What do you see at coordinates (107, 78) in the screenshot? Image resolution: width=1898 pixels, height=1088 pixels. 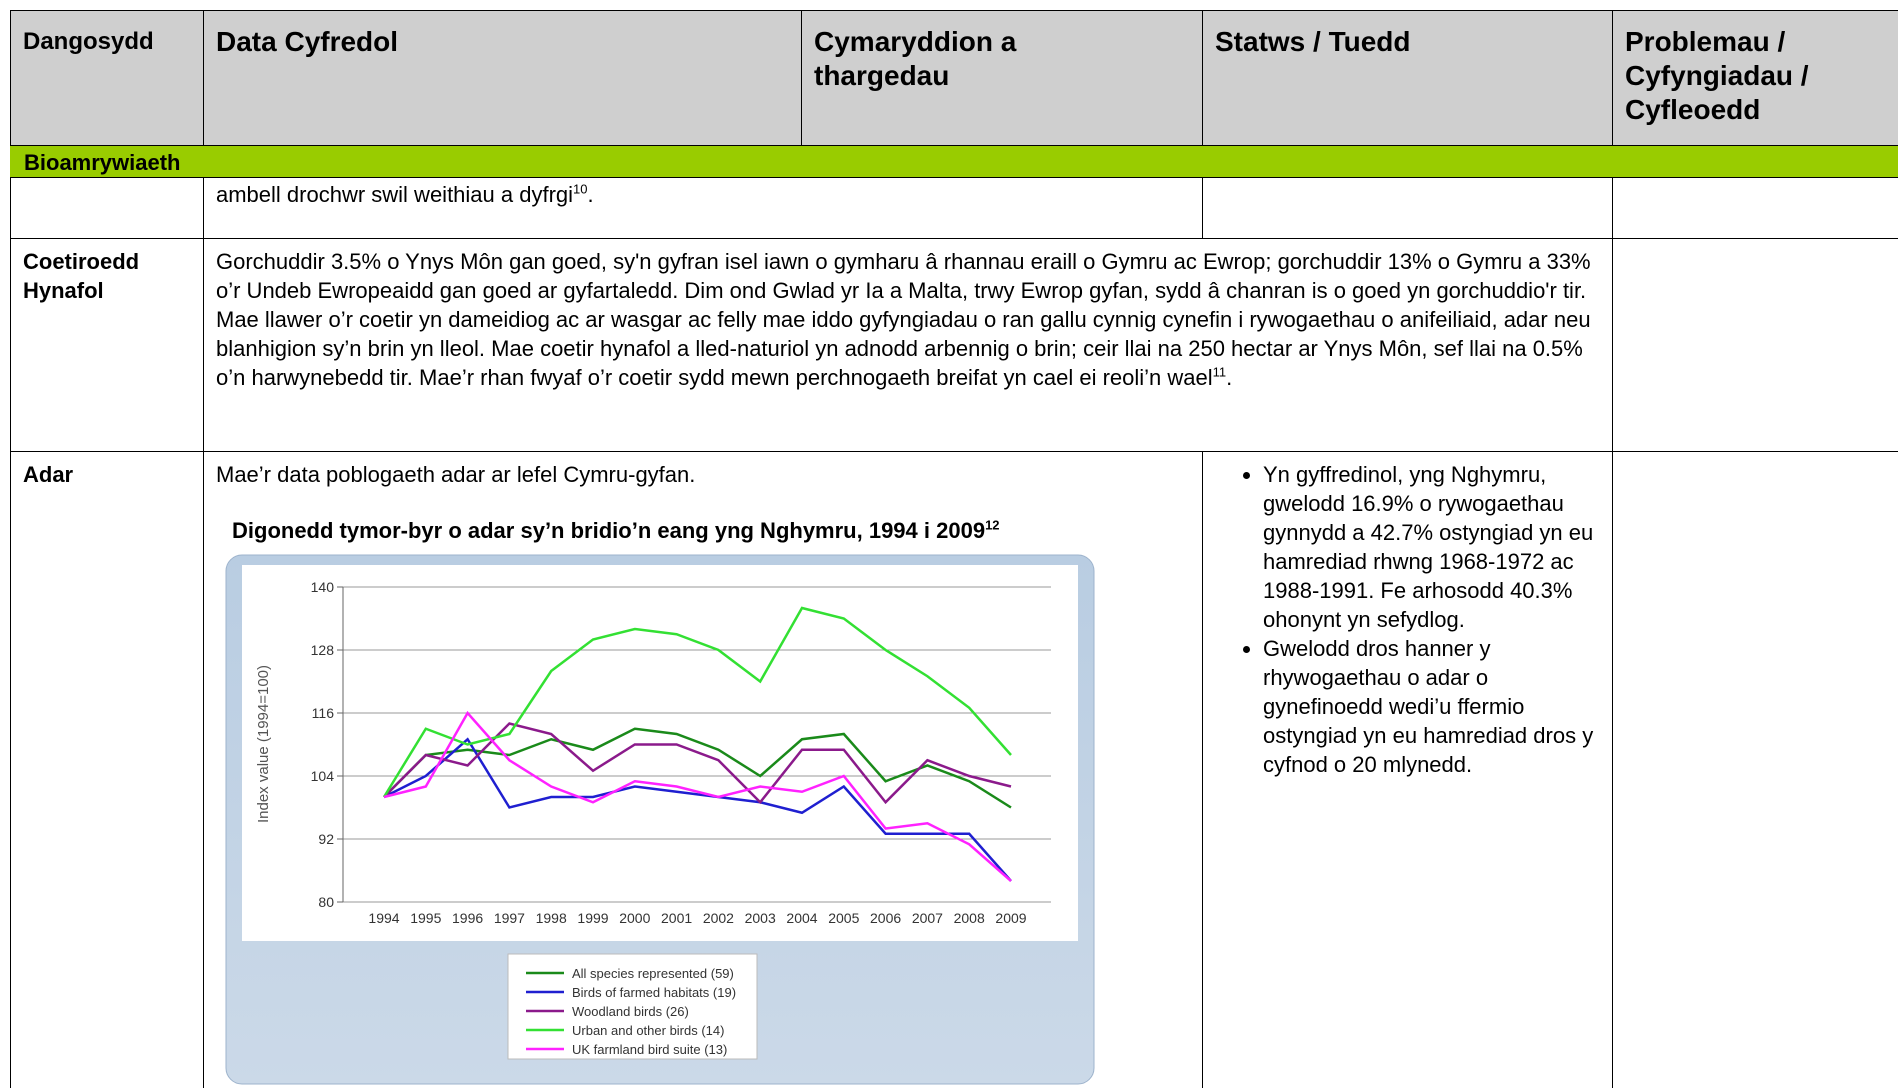 I see `header-cell: Dangosydd` at bounding box center [107, 78].